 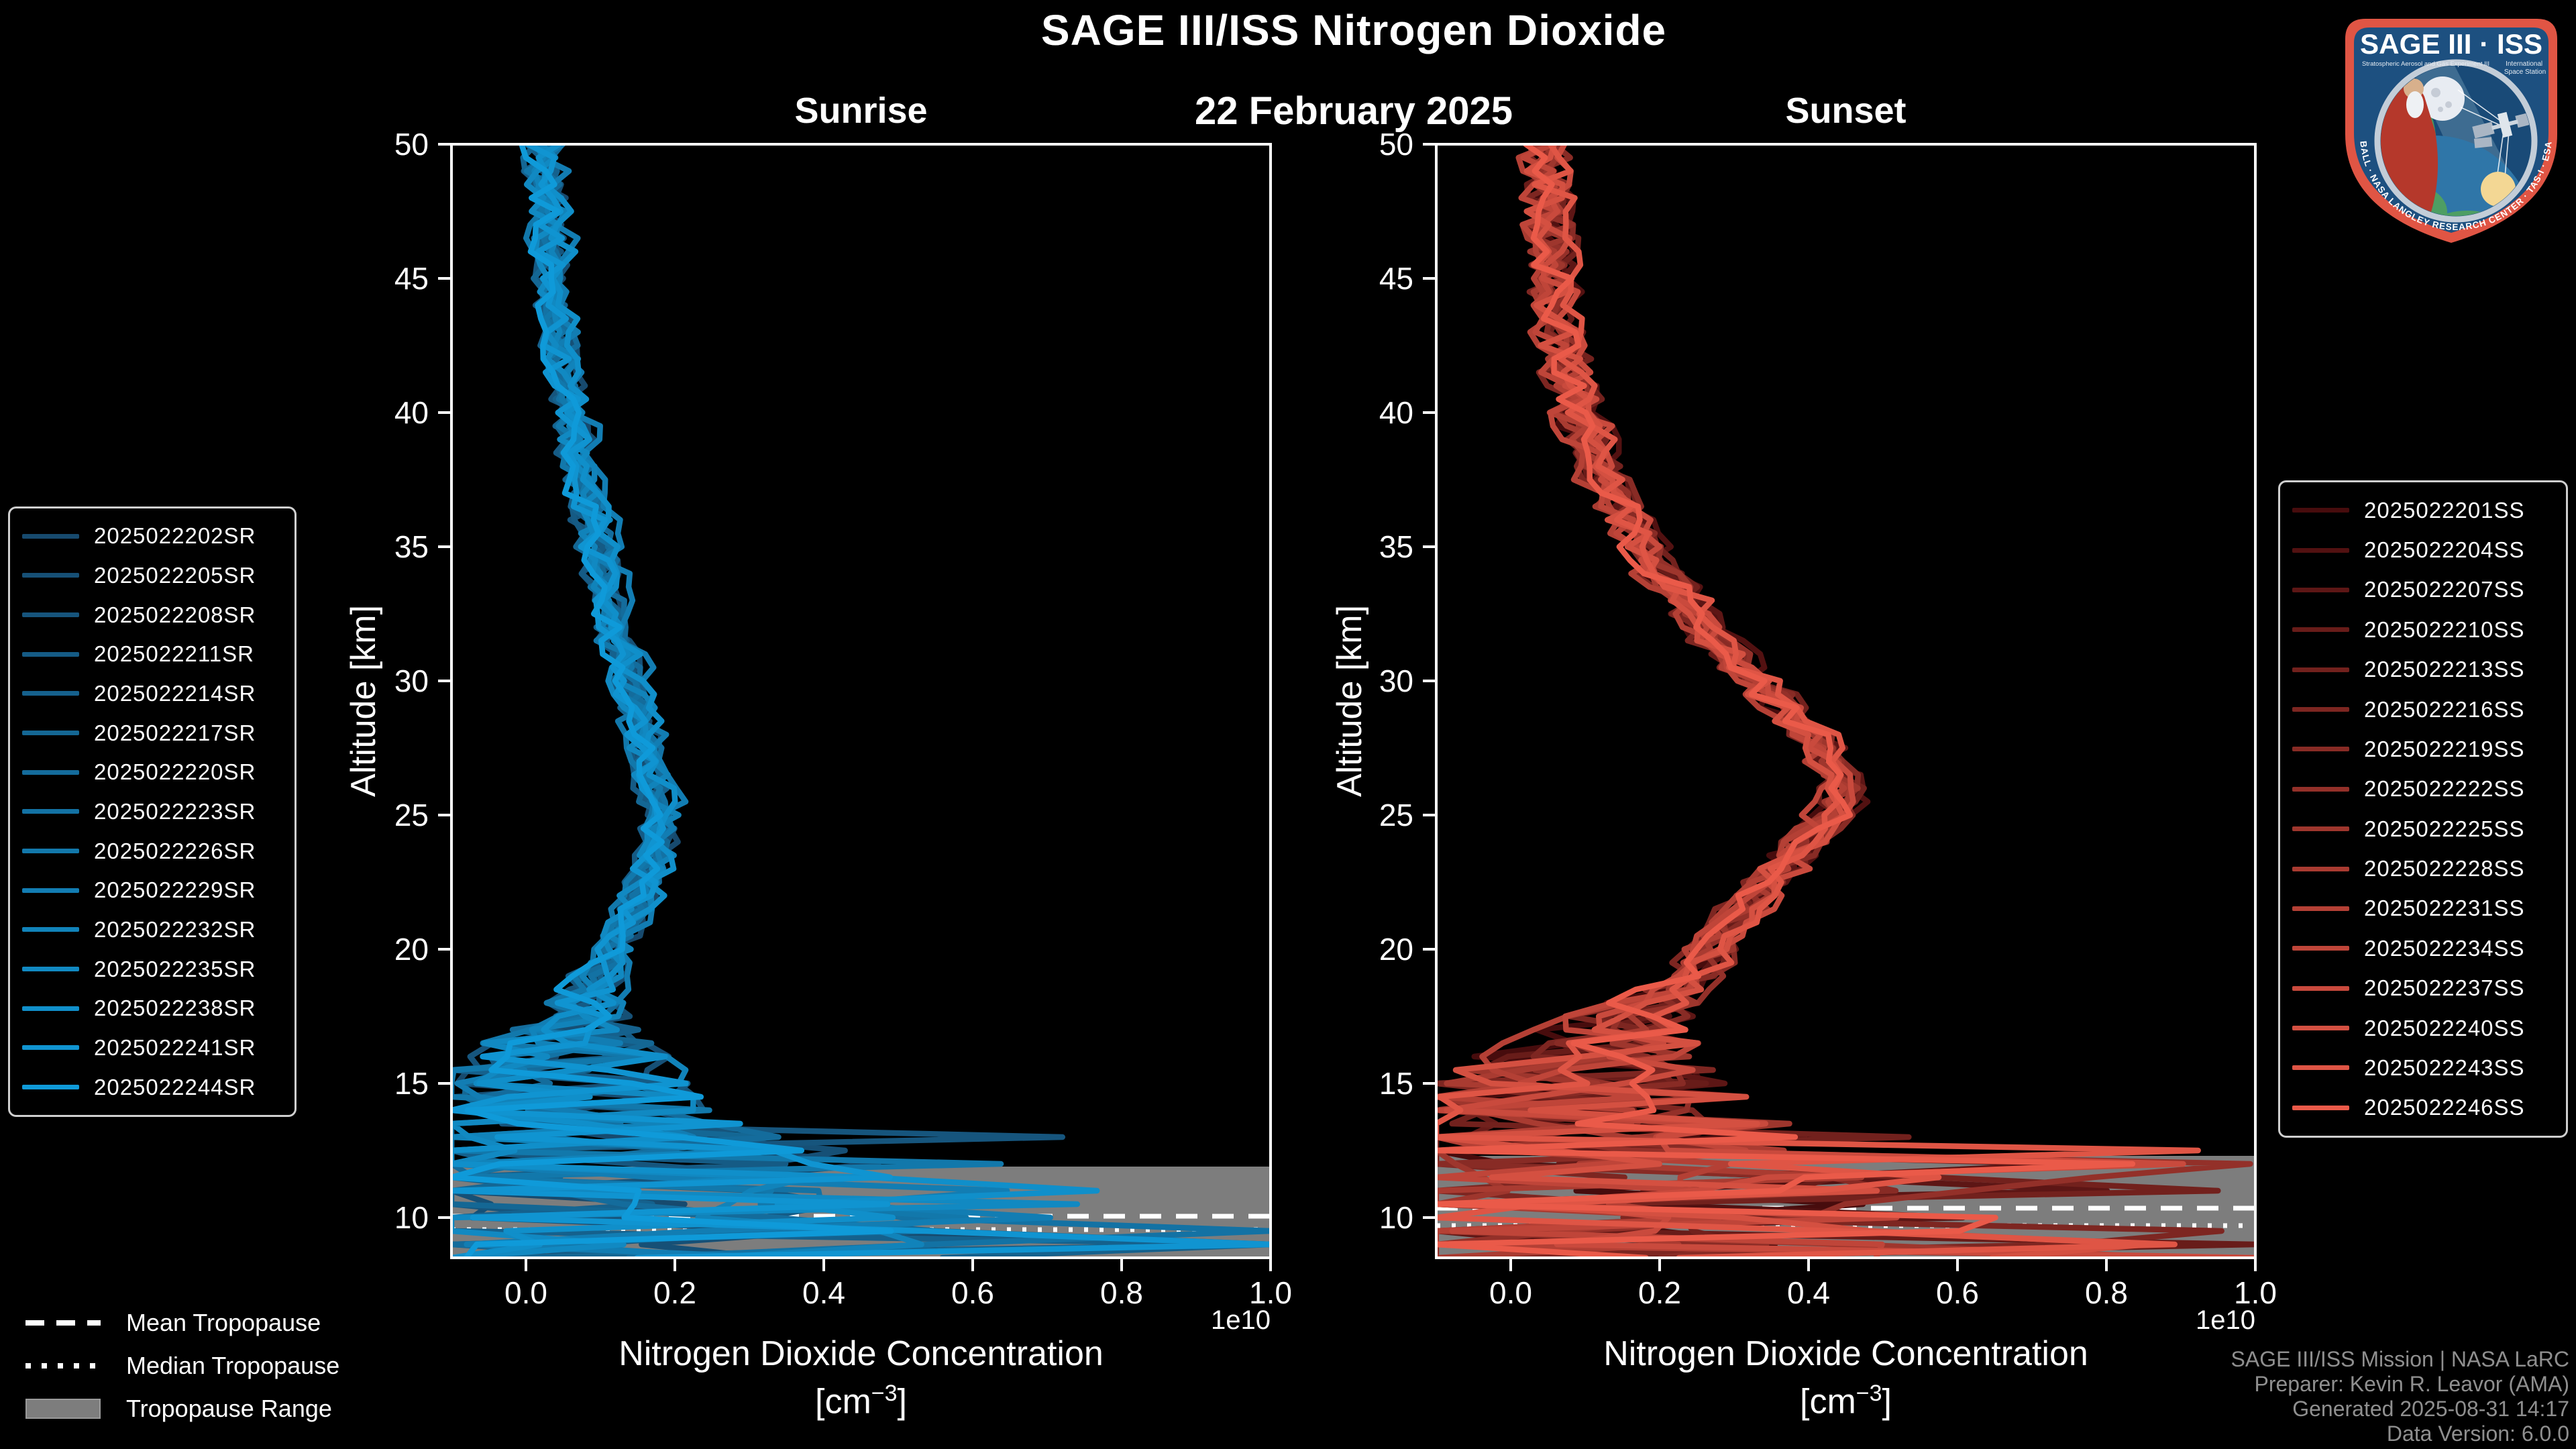 I want to click on legend-item-2025022225SS: 2025022225SS, so click(x=2423, y=829).